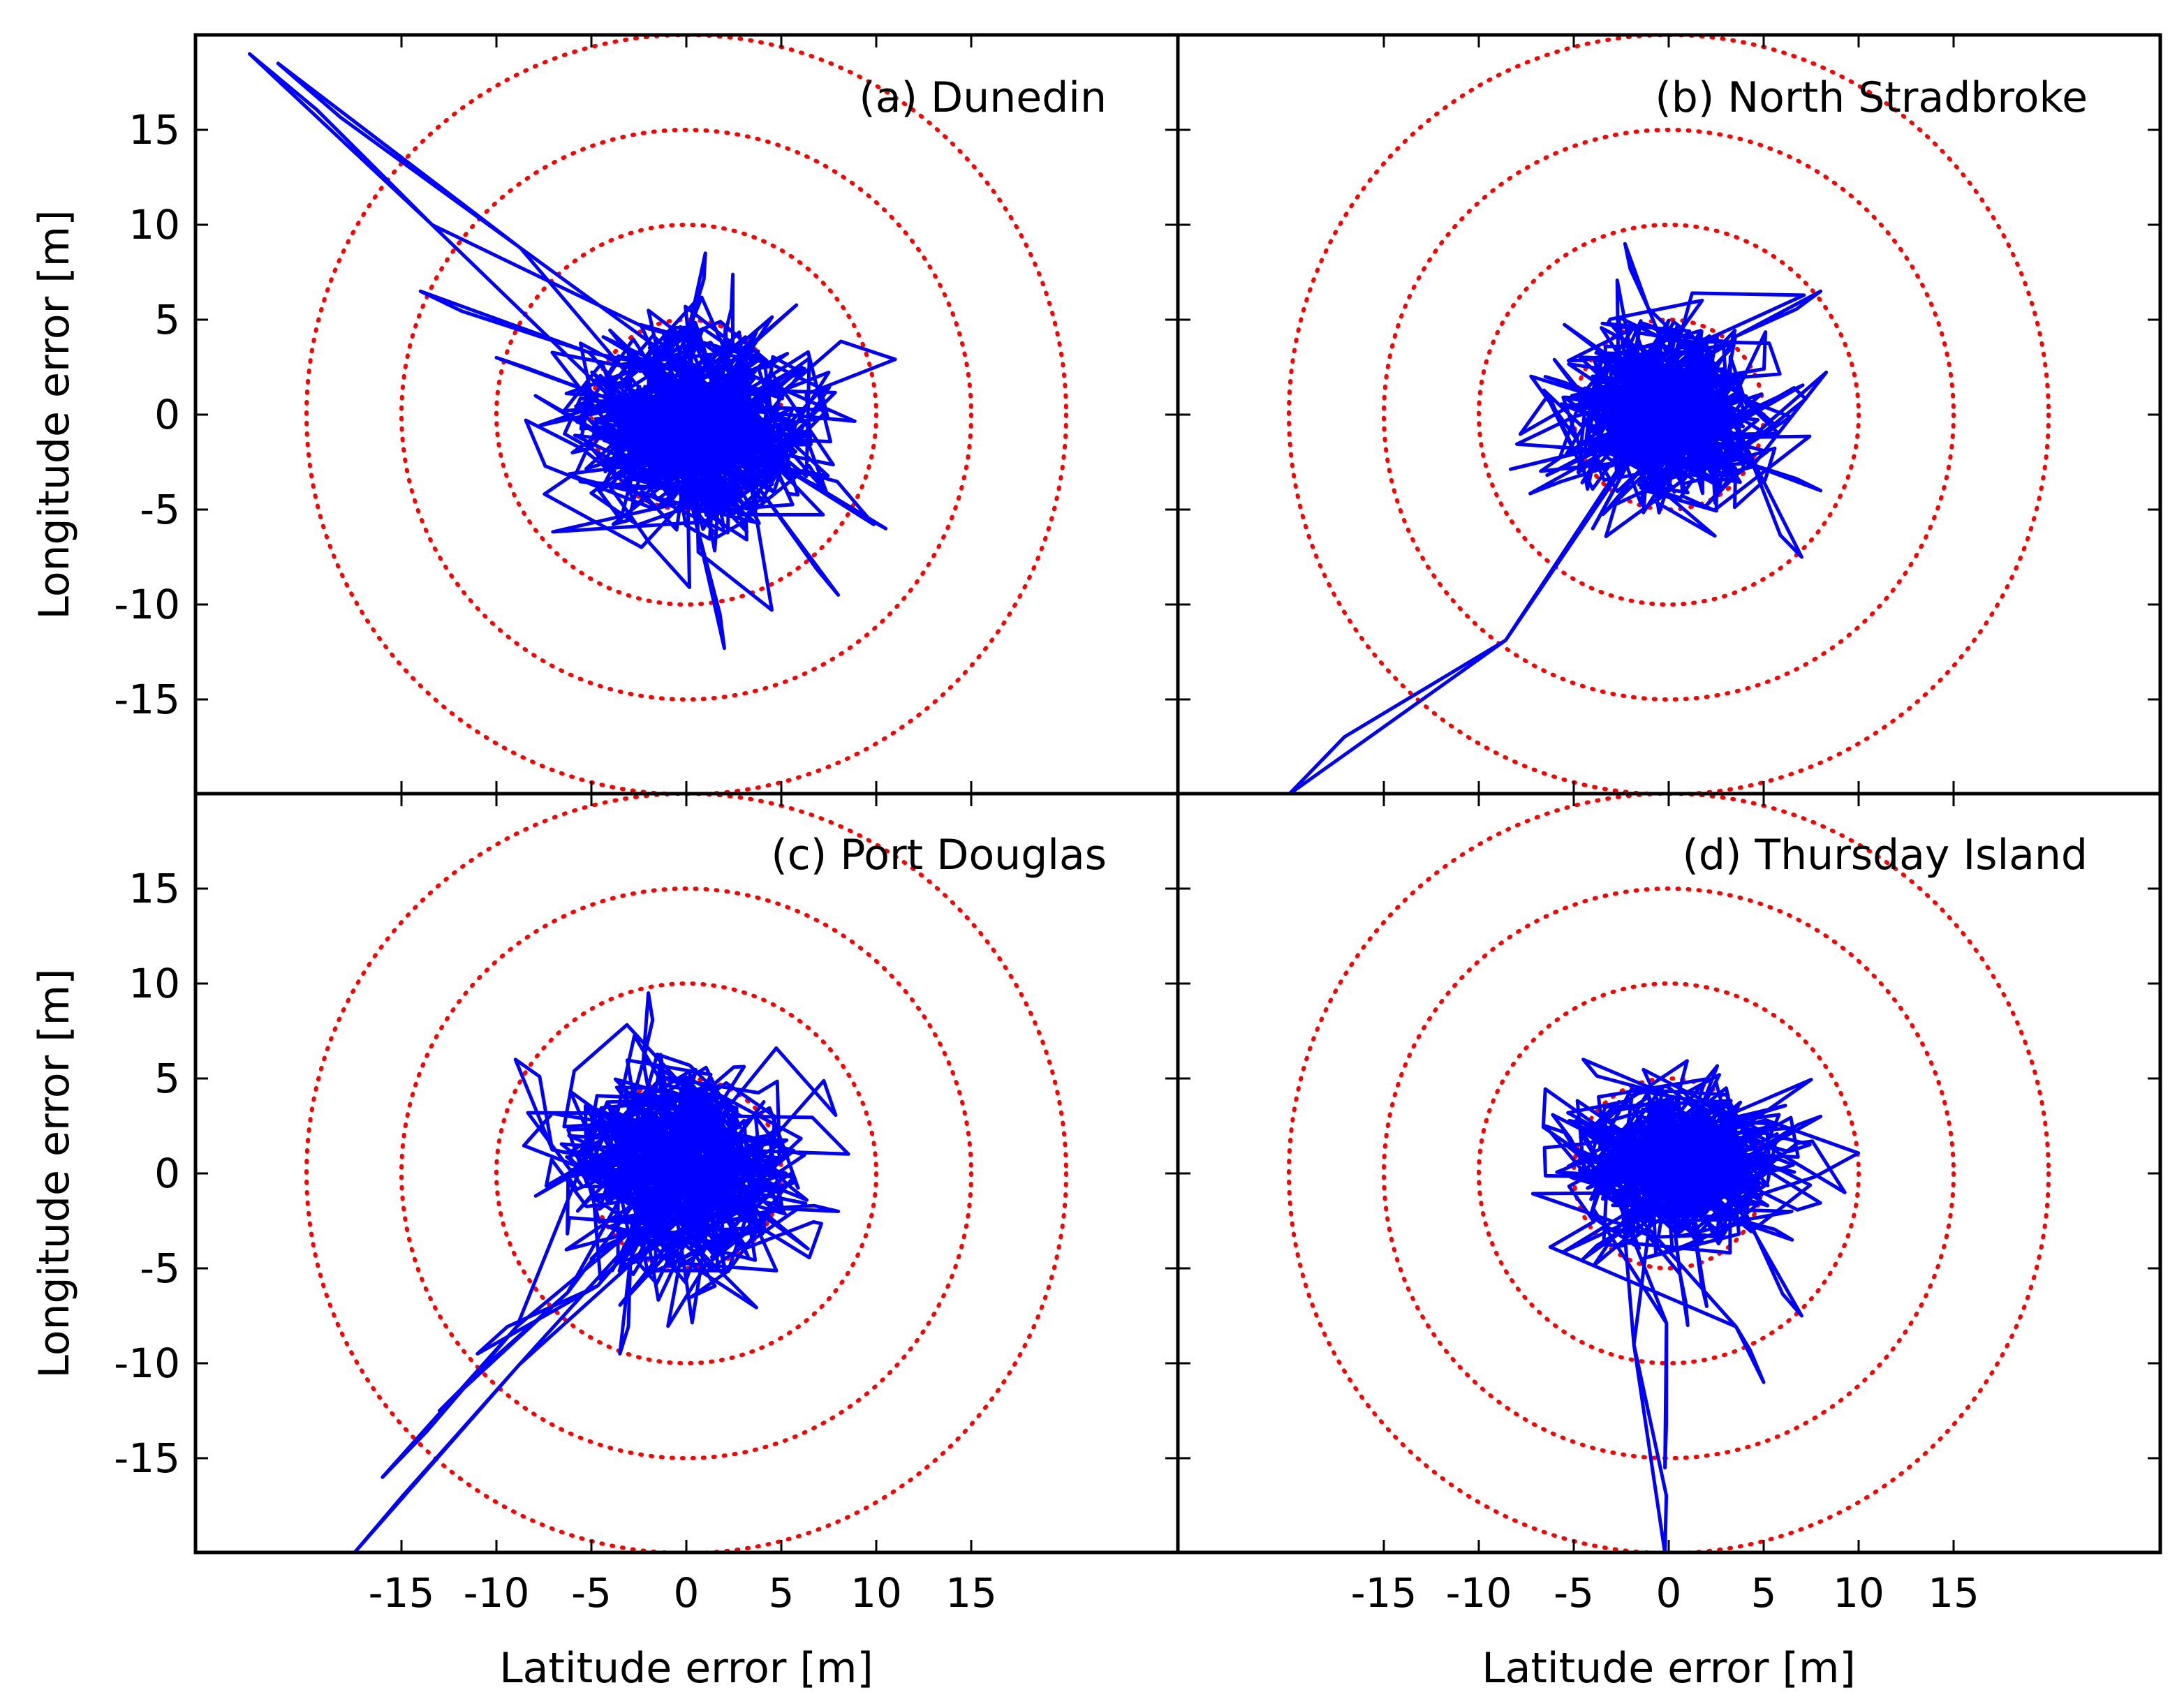  Describe the element at coordinates (686, 1668) in the screenshot. I see `x-axis-label-left: Latitude error [m]` at that location.